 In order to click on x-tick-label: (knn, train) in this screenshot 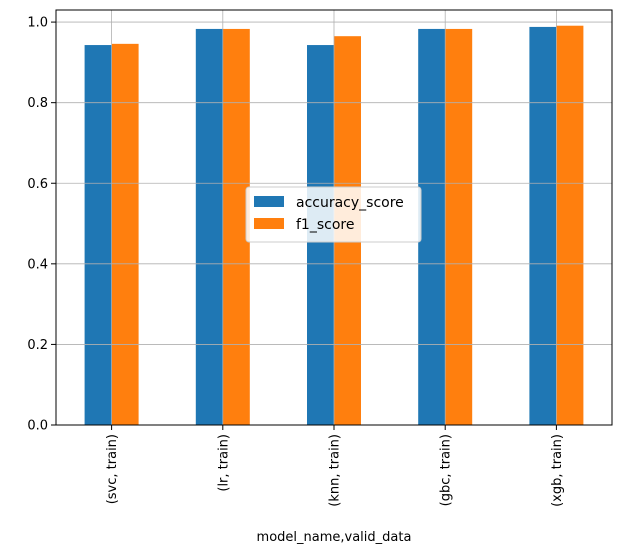, I will do `click(335, 470)`.